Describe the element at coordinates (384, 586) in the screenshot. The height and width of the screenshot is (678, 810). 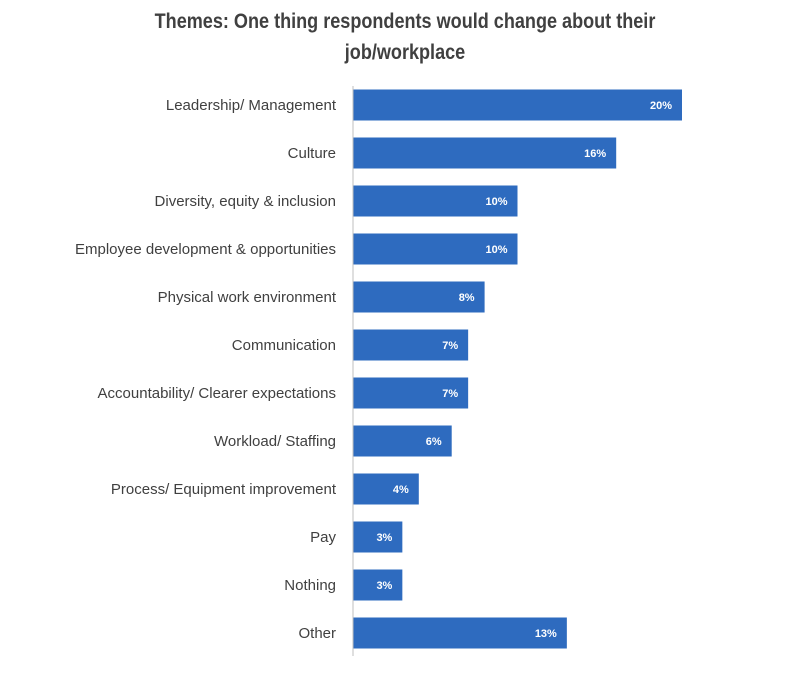
I see `data-label-10: 3%` at that location.